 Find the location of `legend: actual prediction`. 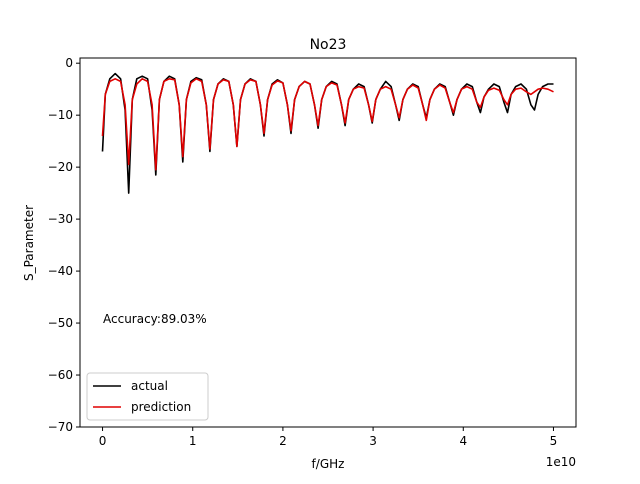

legend: actual prediction is located at coordinates (147, 396).